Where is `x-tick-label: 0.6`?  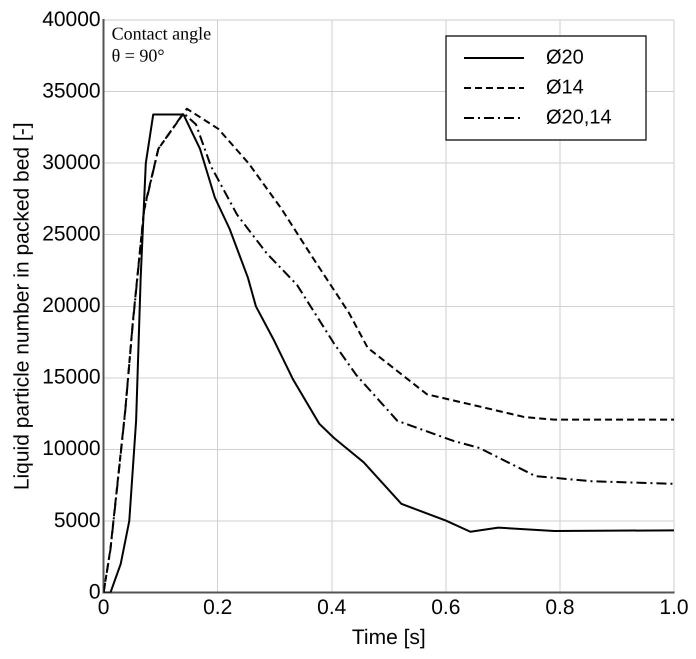 x-tick-label: 0.6 is located at coordinates (445, 607).